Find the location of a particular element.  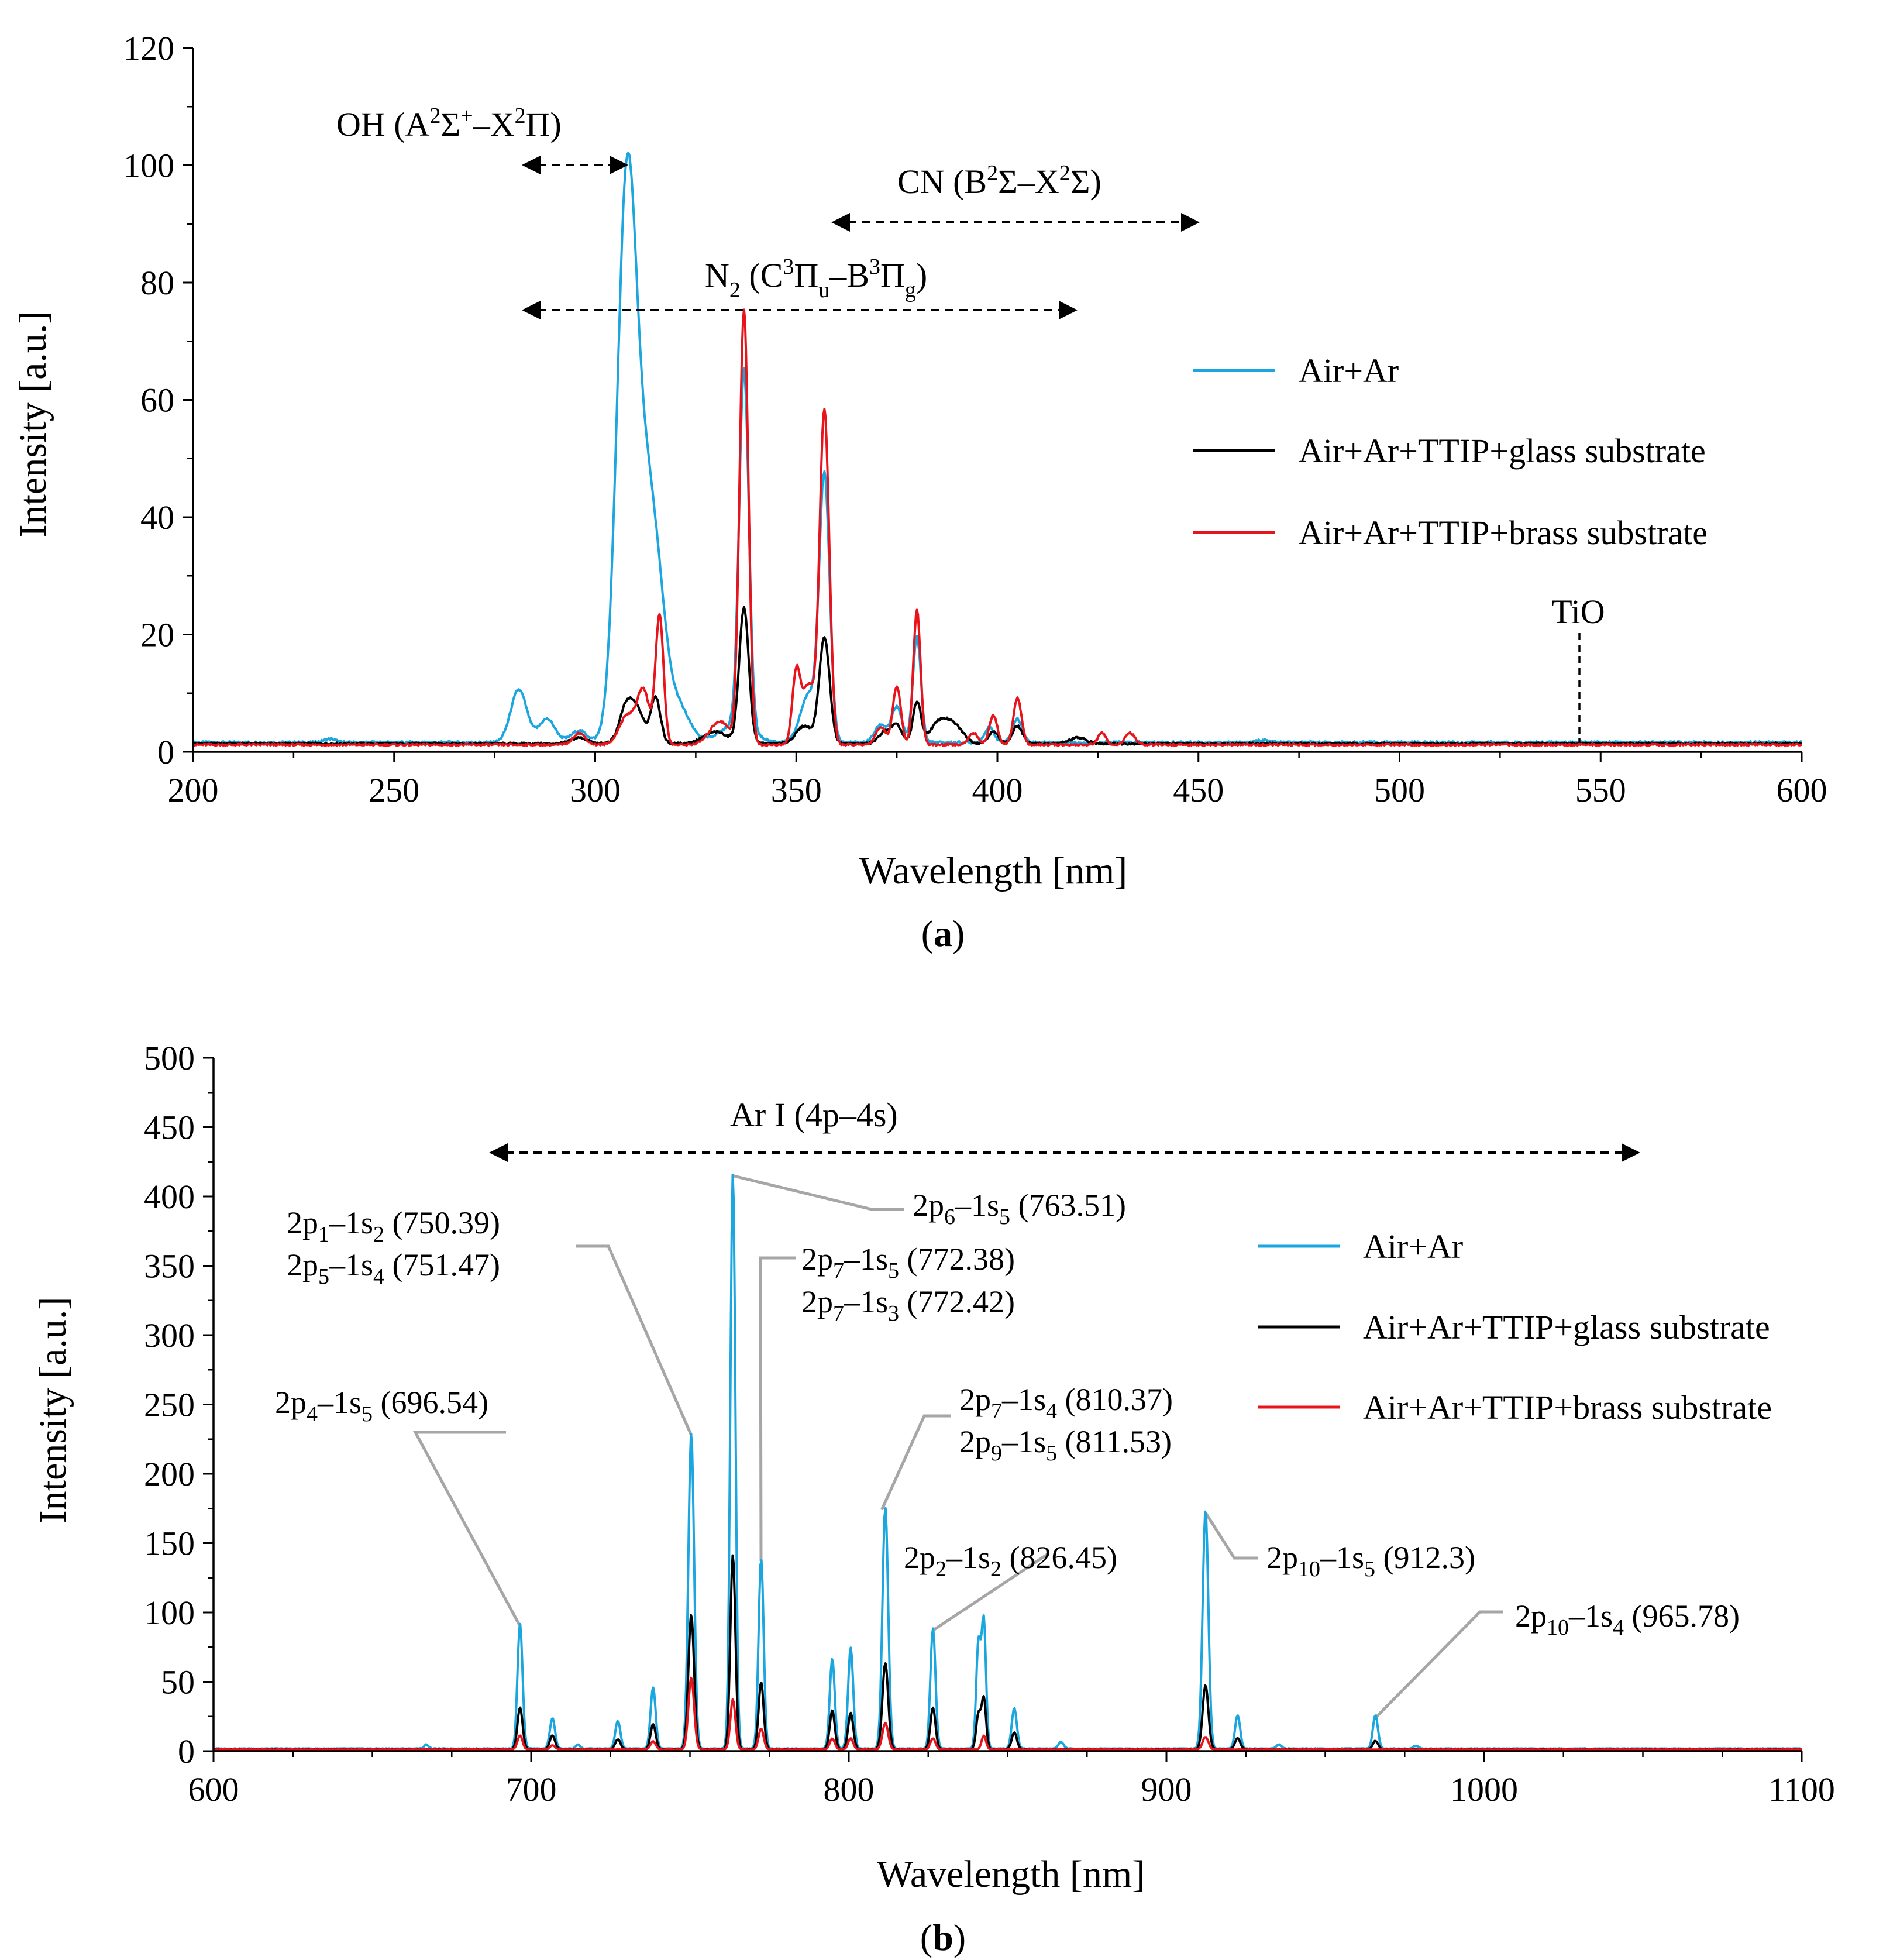

tio-label: TiO is located at coordinates (1578, 612).